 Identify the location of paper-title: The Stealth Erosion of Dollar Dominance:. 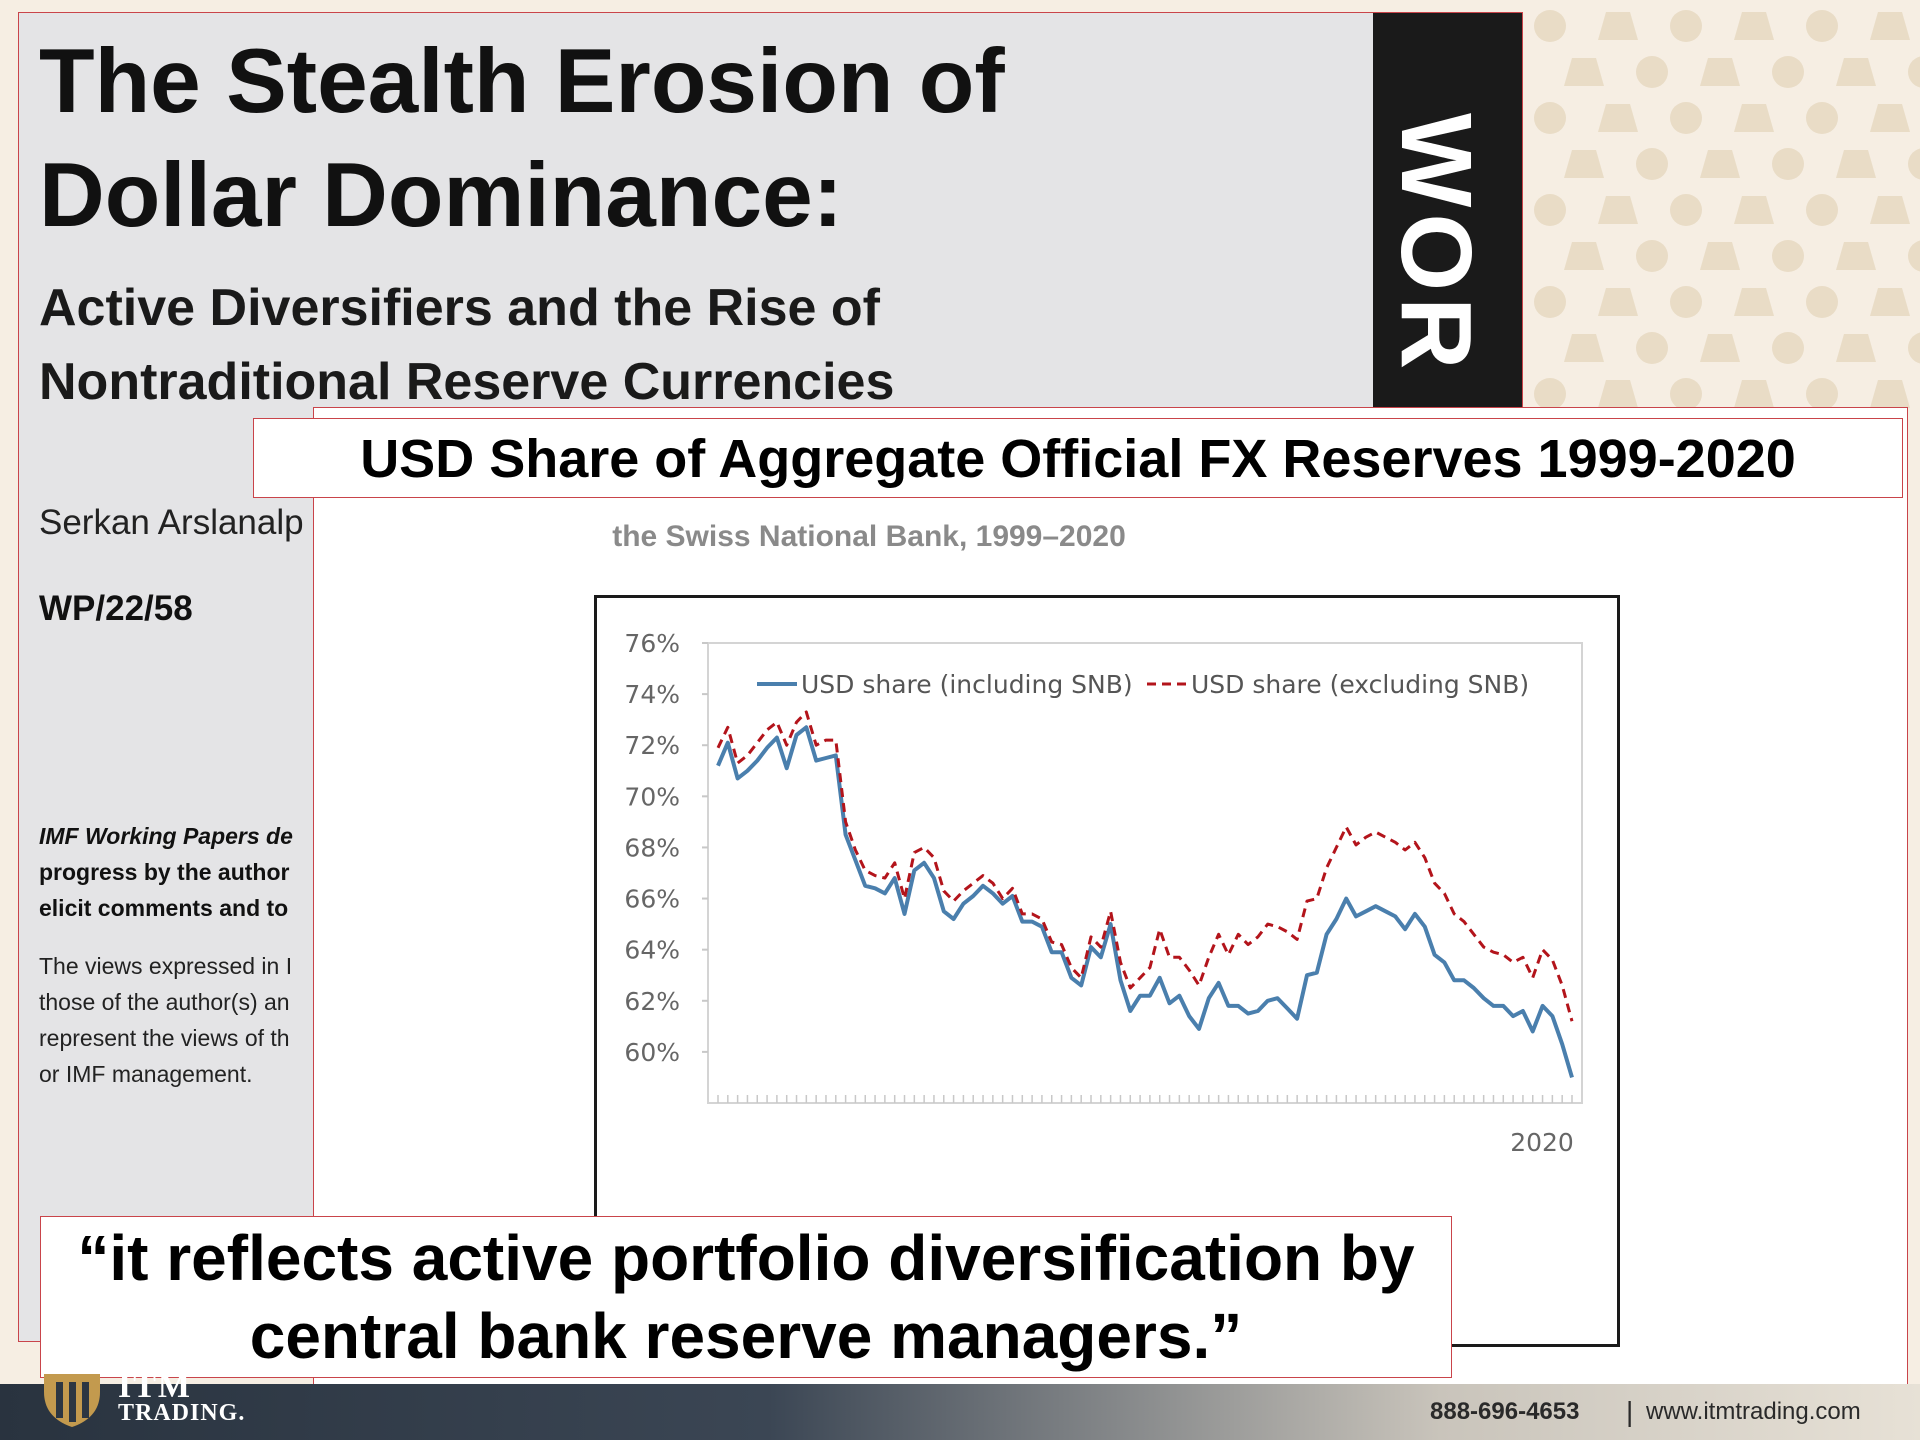
(689, 139).